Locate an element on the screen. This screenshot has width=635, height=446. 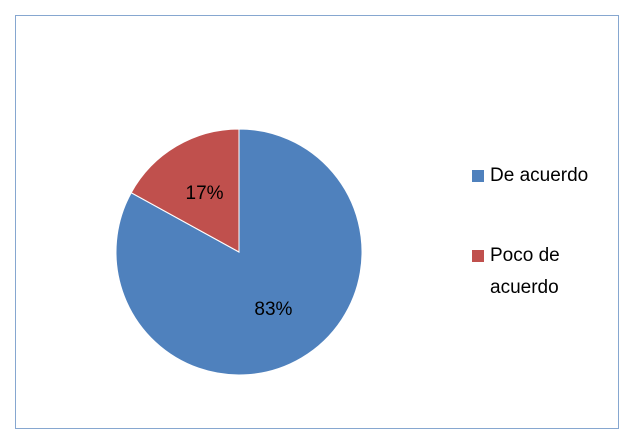
legend-item: Poco de acuerdo is located at coordinates (541, 272).